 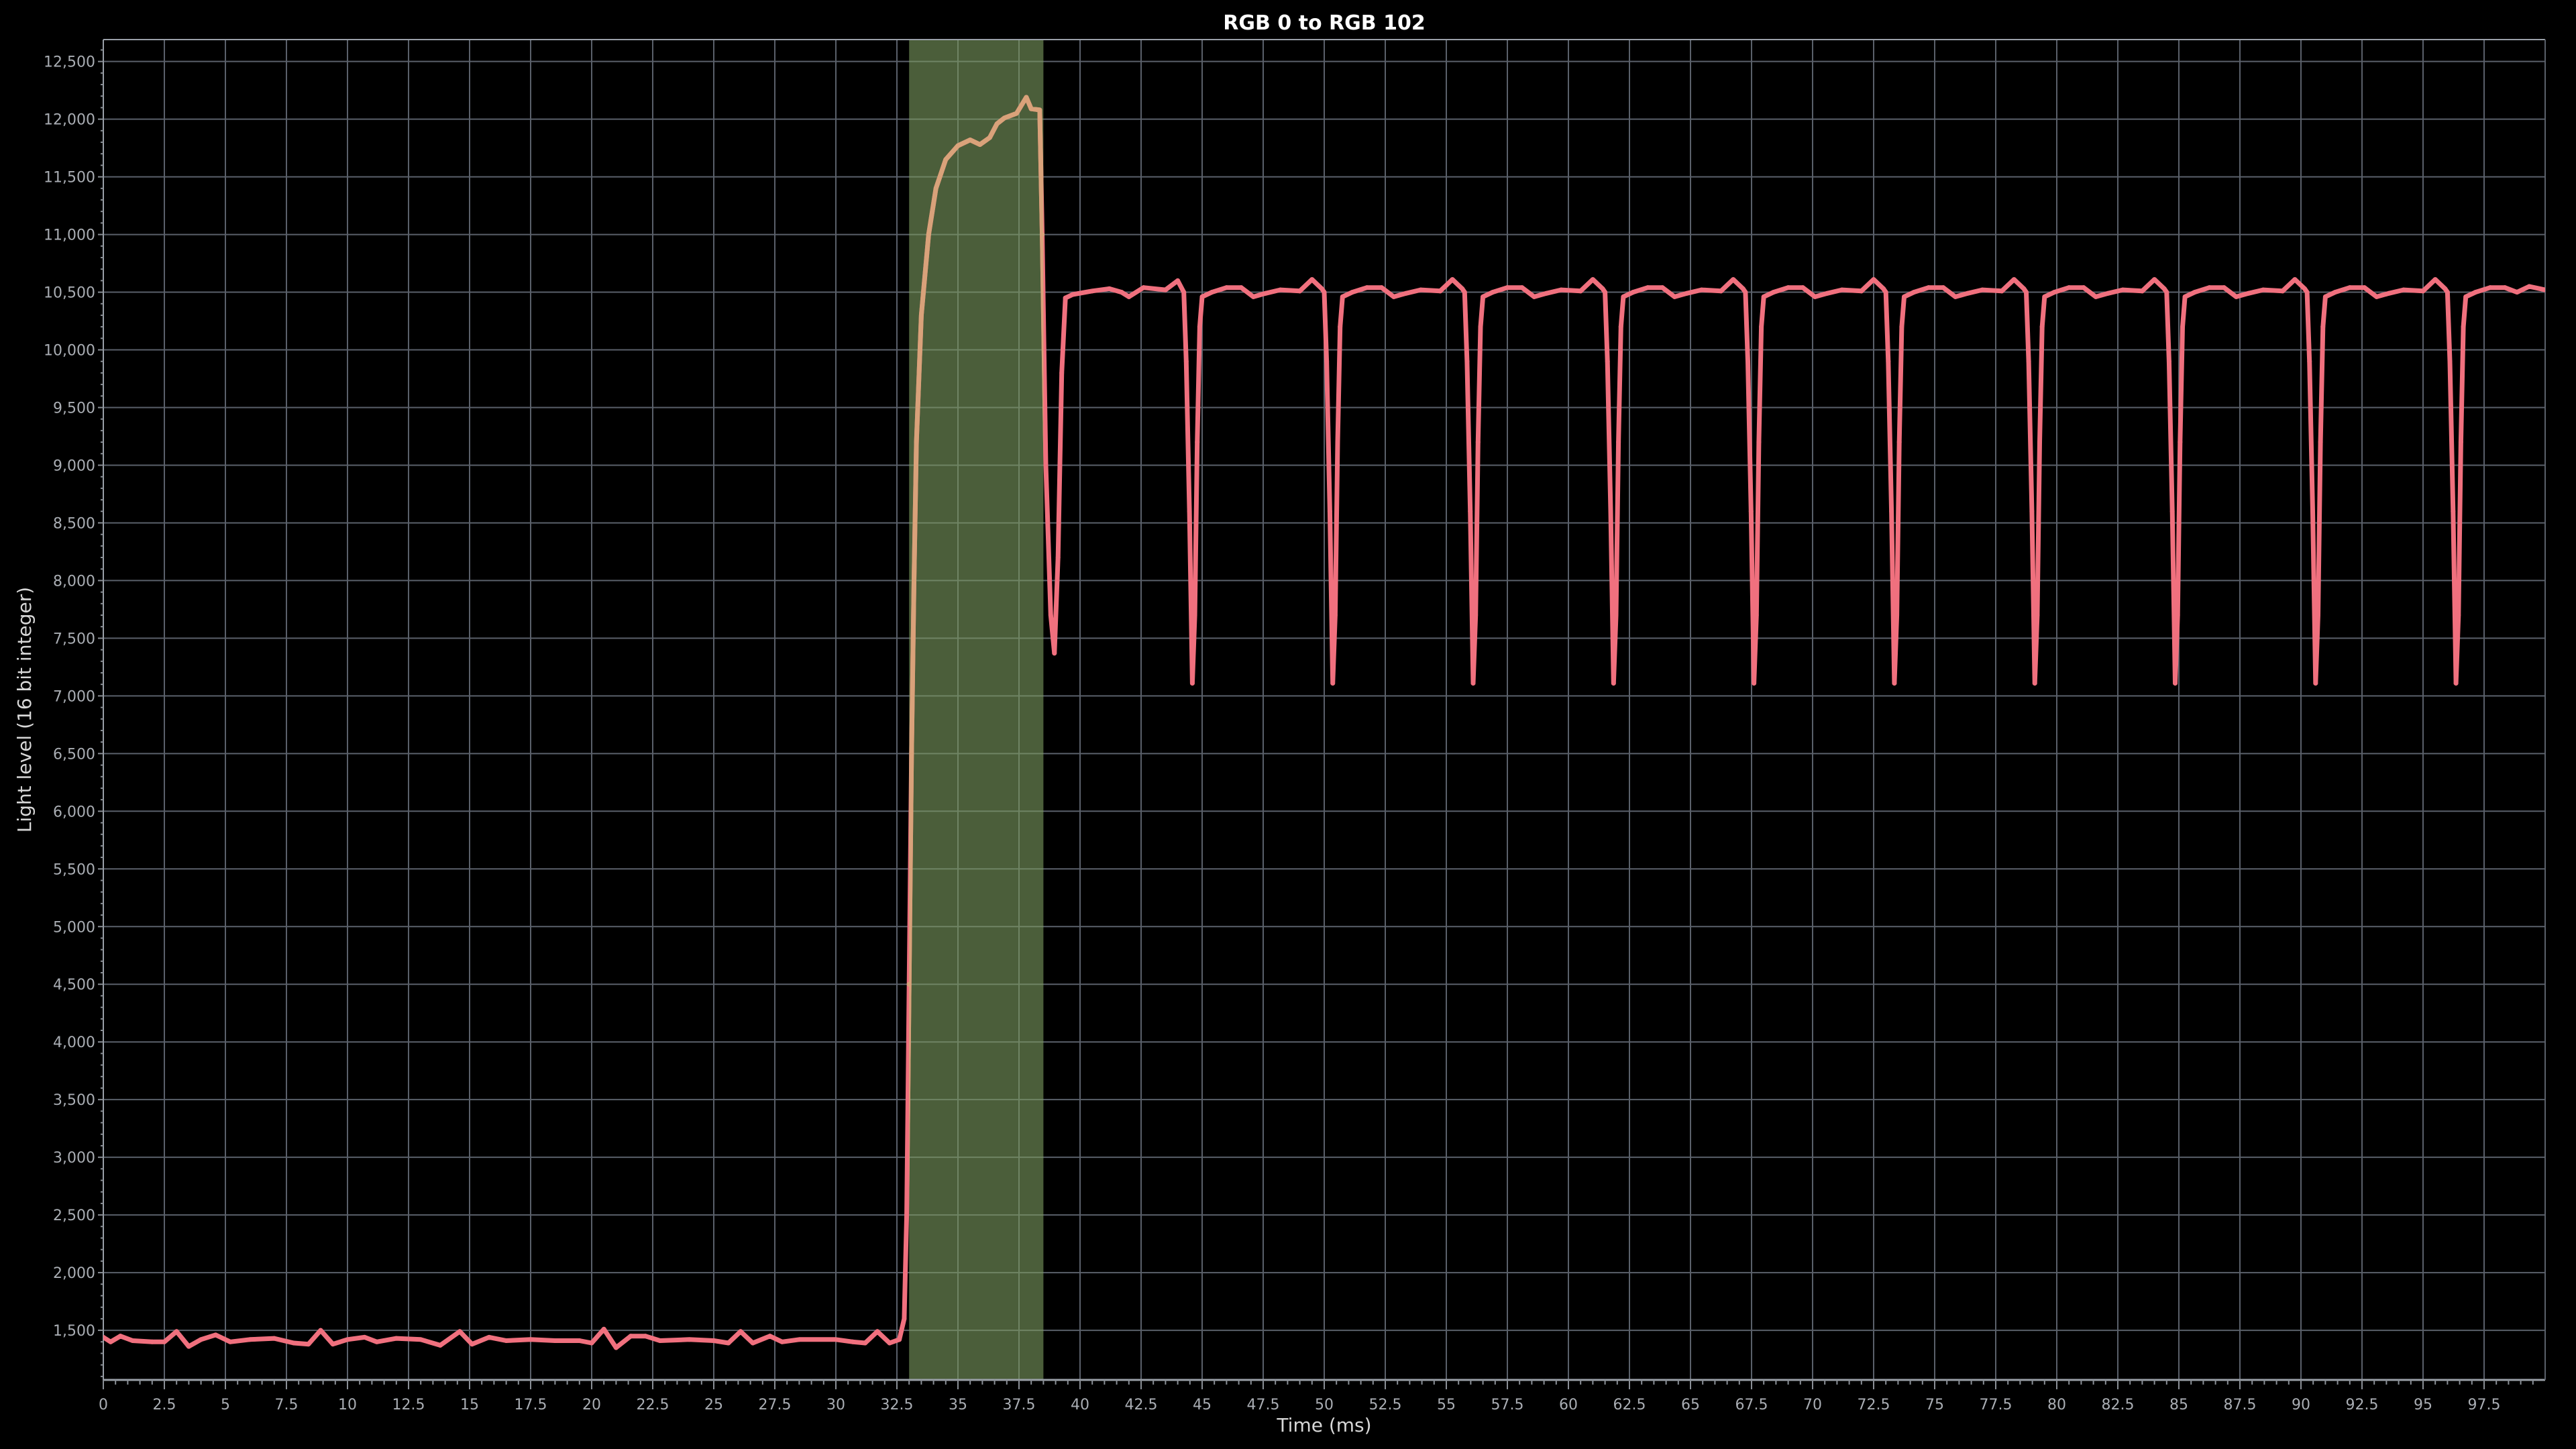 What do you see at coordinates (287, 1405) in the screenshot?
I see `x-tick-label: 7.5` at bounding box center [287, 1405].